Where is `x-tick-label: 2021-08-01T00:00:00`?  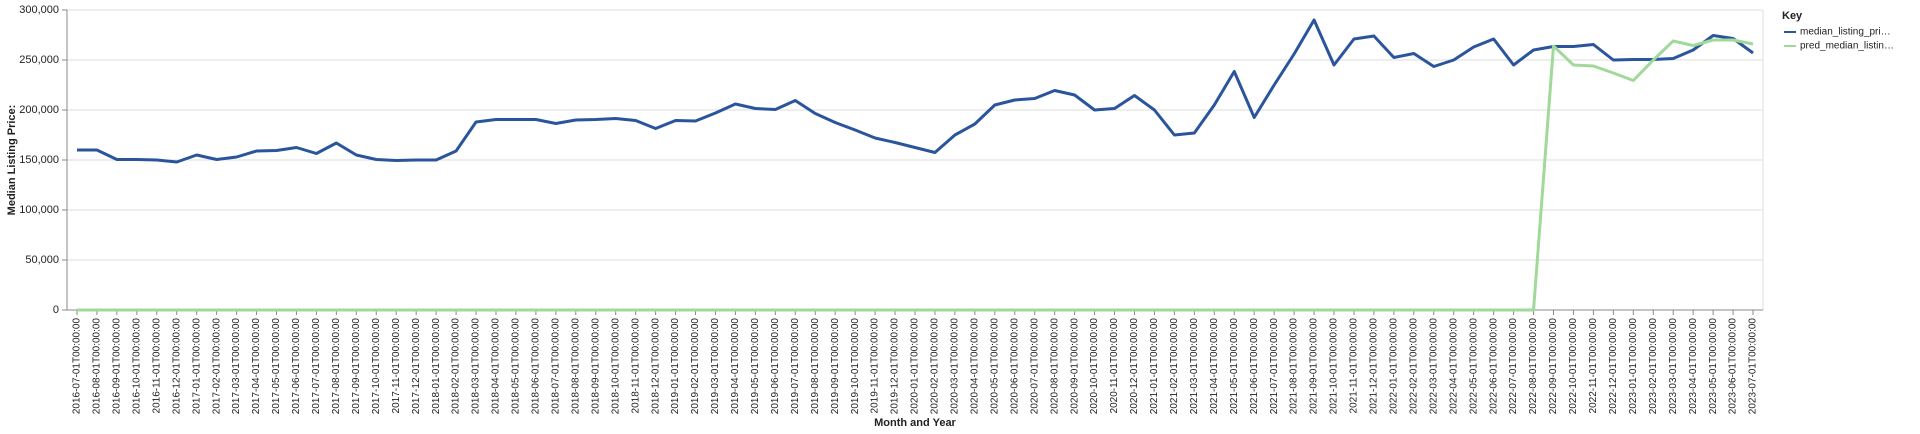
x-tick-label: 2021-08-01T00:00:00 is located at coordinates (1294, 366).